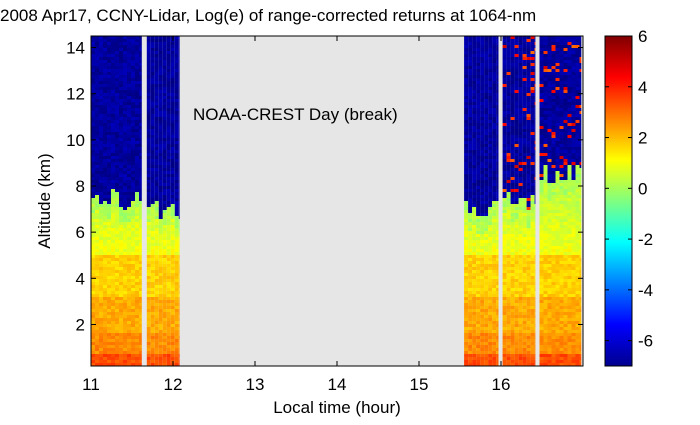  I want to click on colorbar-tick-label: -2, so click(645, 239).